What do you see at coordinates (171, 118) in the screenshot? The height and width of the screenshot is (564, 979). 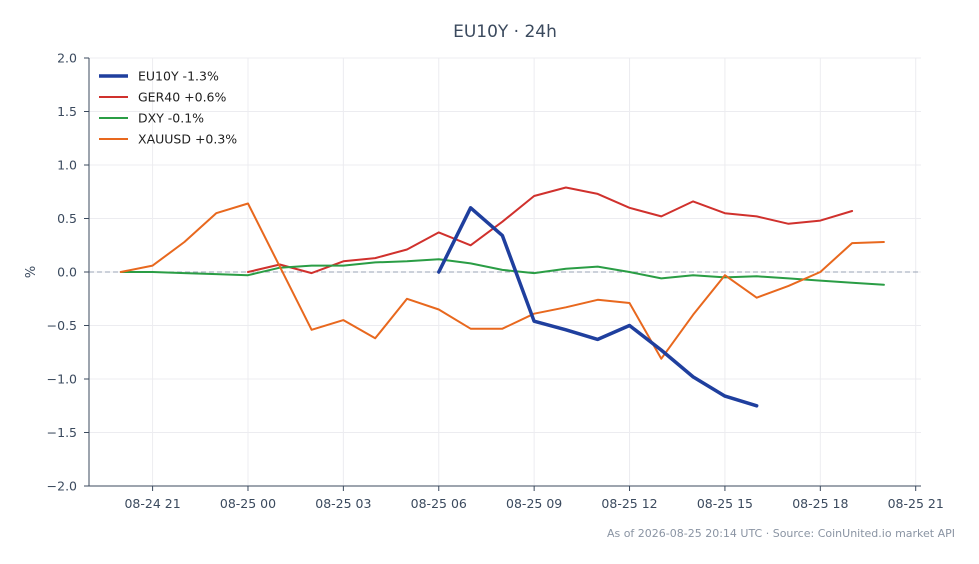 I see `legend-label-2: DXY -0.1%` at bounding box center [171, 118].